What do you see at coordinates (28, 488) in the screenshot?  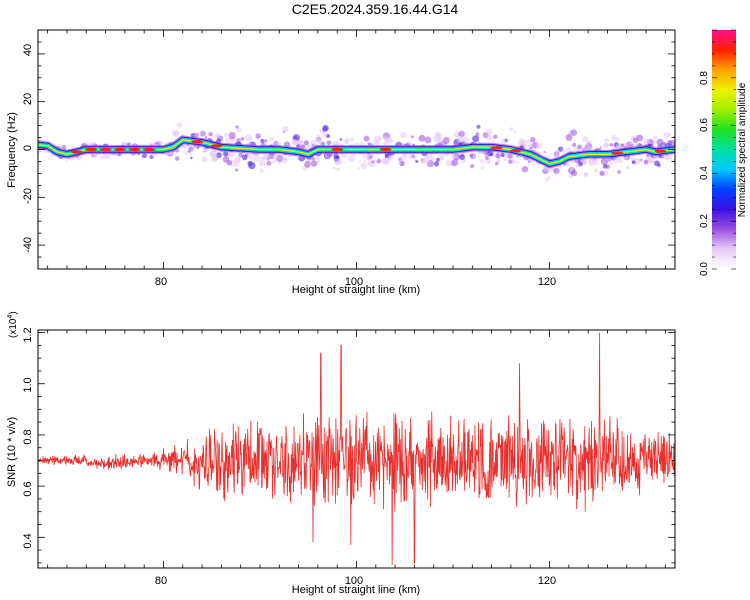 I see `snr-y-tick-0.6: 0.6` at bounding box center [28, 488].